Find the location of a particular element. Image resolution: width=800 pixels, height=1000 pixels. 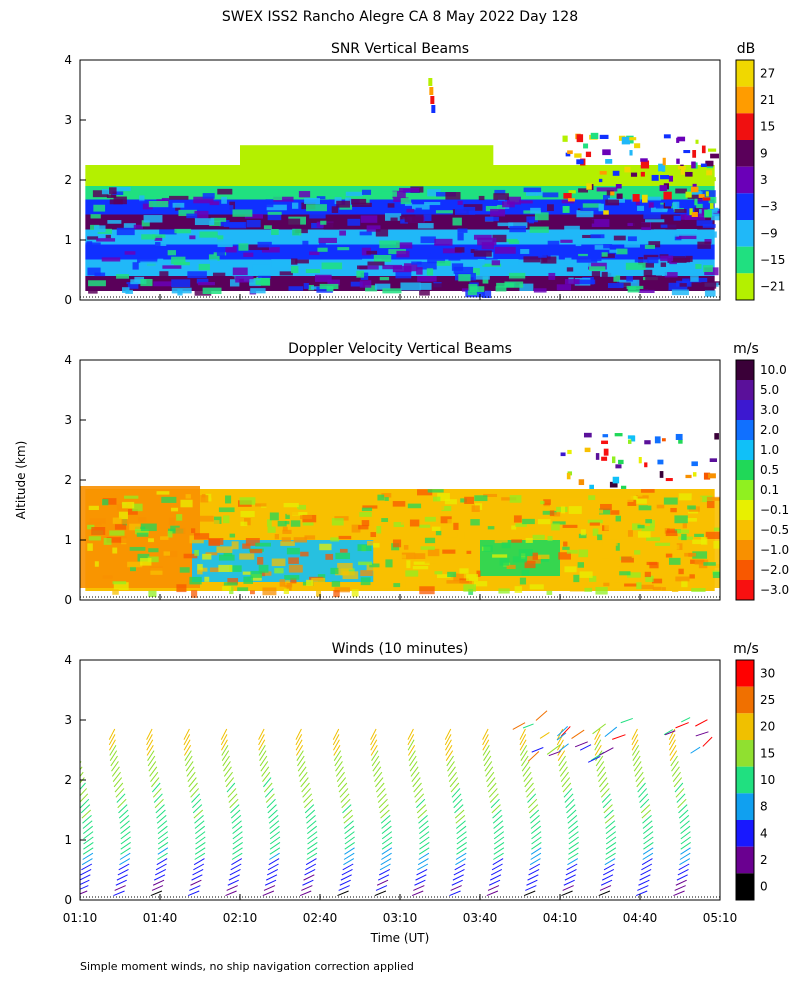

colorbar-label: 2 is located at coordinates (764, 860).